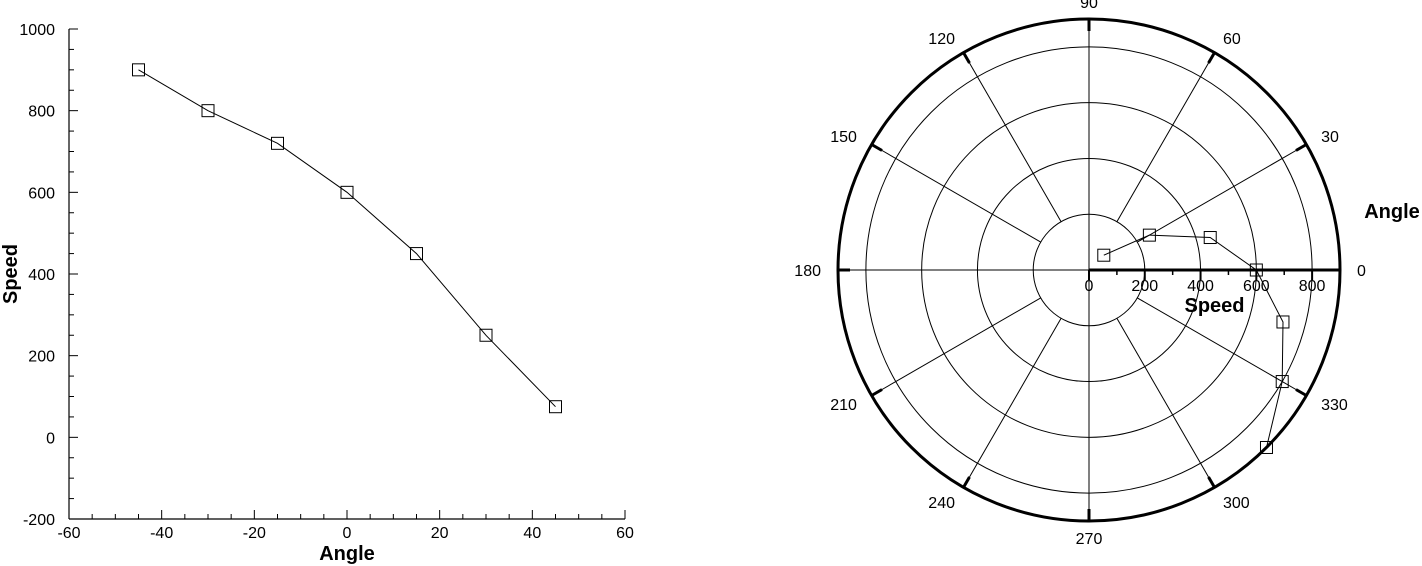 Image resolution: width=1422 pixels, height=566 pixels. What do you see at coordinates (1144, 286) in the screenshot?
I see `polar-radial-tick-label: 200` at bounding box center [1144, 286].